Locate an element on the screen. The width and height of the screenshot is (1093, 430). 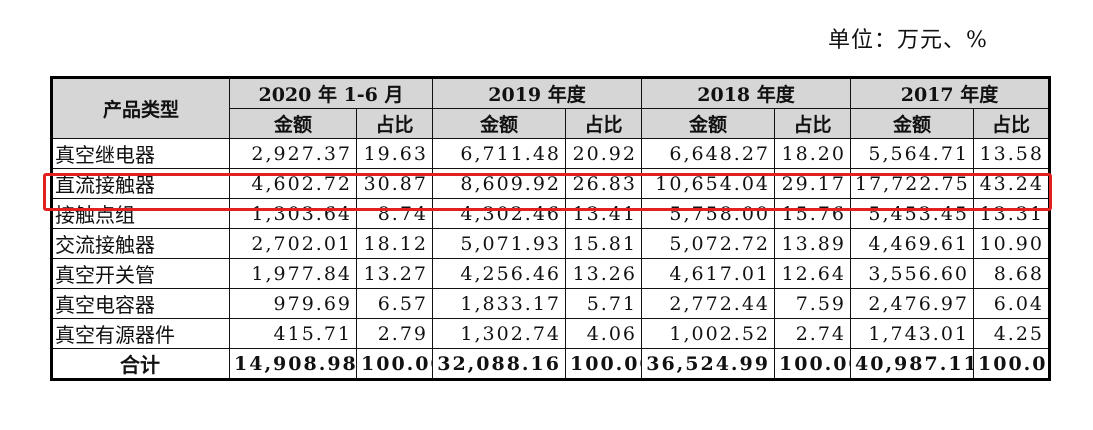
cell-value: 5,758.00 is located at coordinates (708, 213).